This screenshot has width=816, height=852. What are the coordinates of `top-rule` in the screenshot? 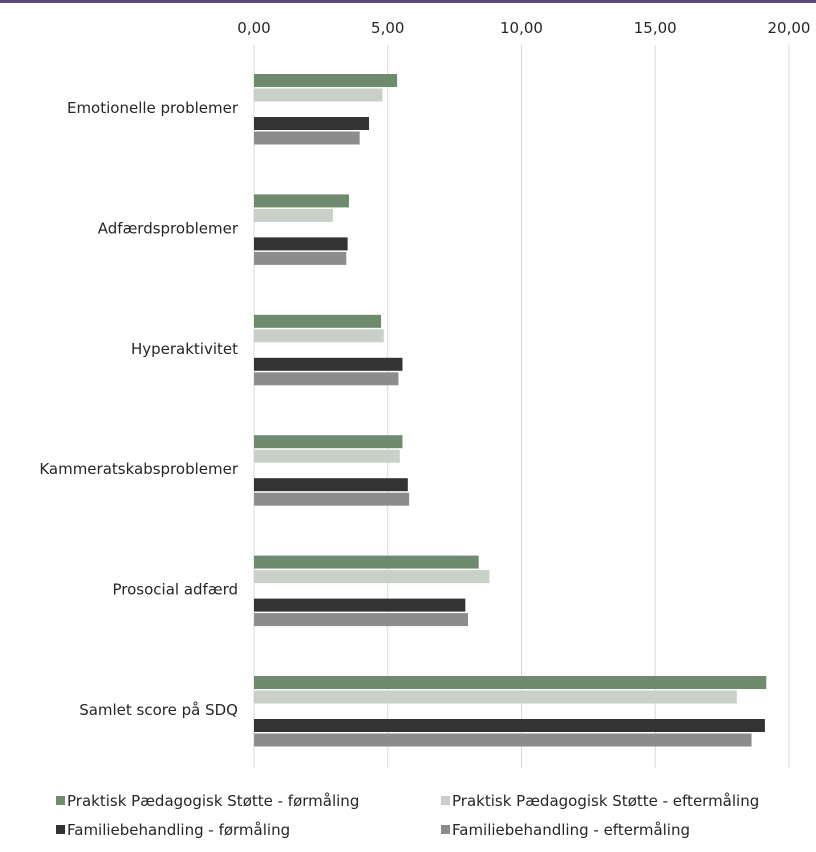 It's located at (408, 1).